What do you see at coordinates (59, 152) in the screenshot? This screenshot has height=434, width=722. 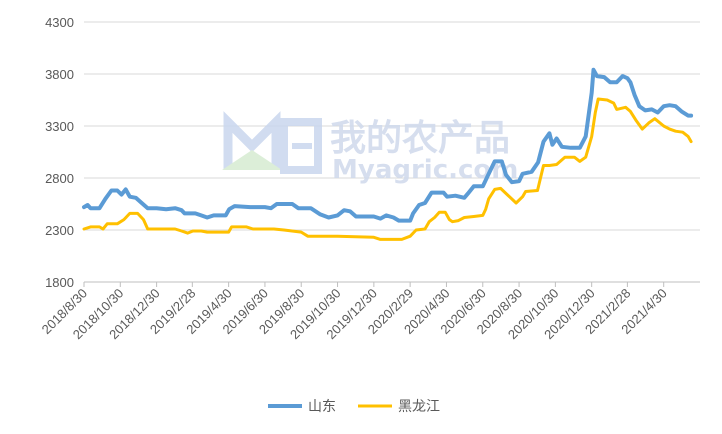 I see `y-axis-ticks: 1800 2300 2800 3300 3800 4300` at bounding box center [59, 152].